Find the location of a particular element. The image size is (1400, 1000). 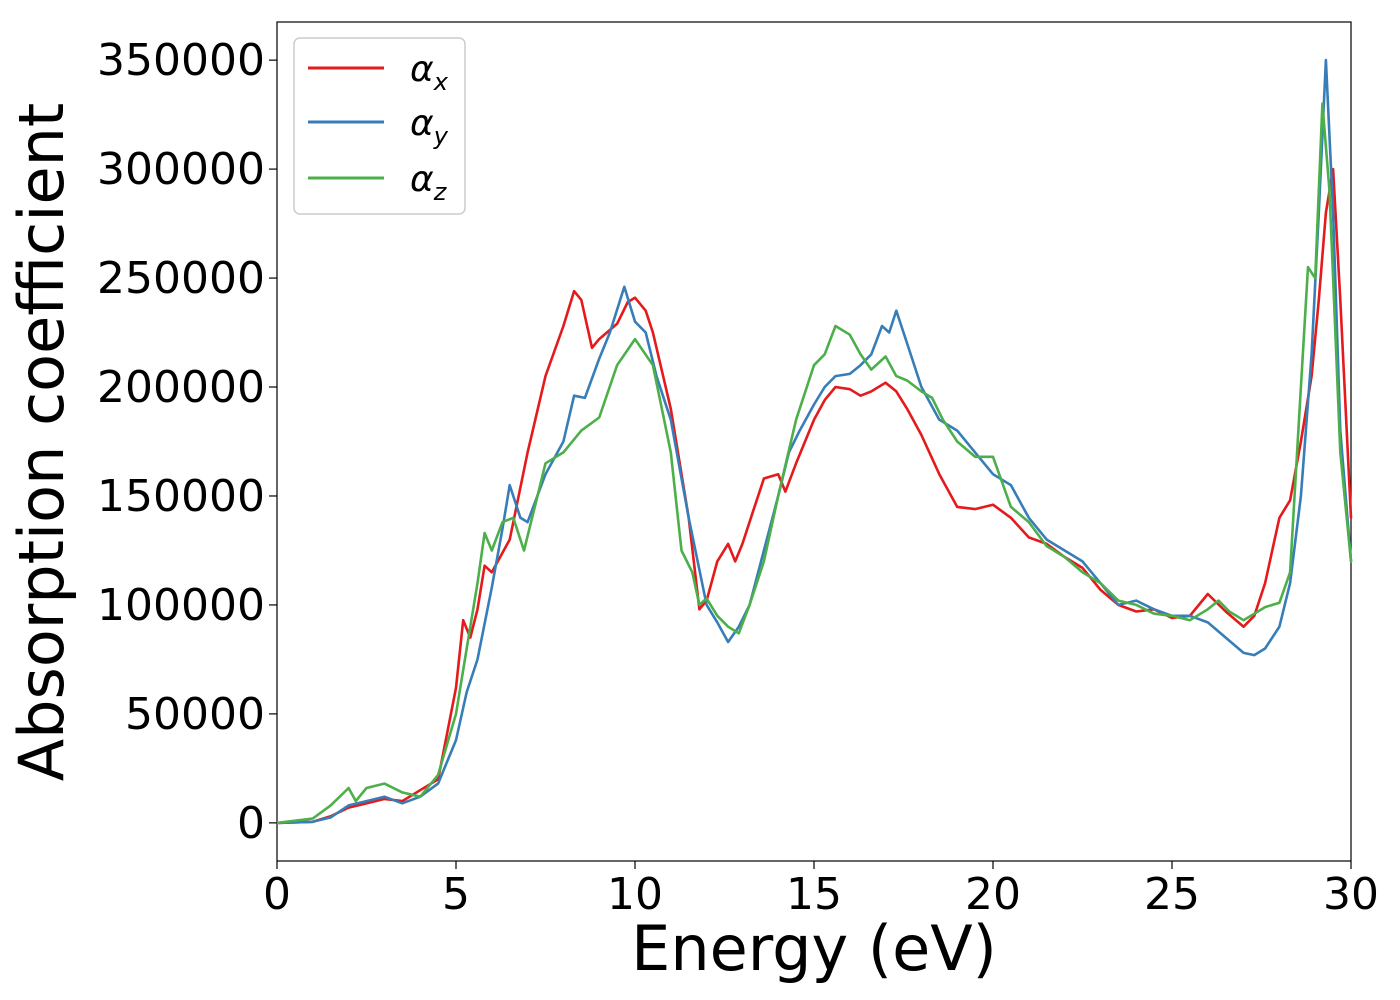

x-tick-label: 25 is located at coordinates (1172, 894).